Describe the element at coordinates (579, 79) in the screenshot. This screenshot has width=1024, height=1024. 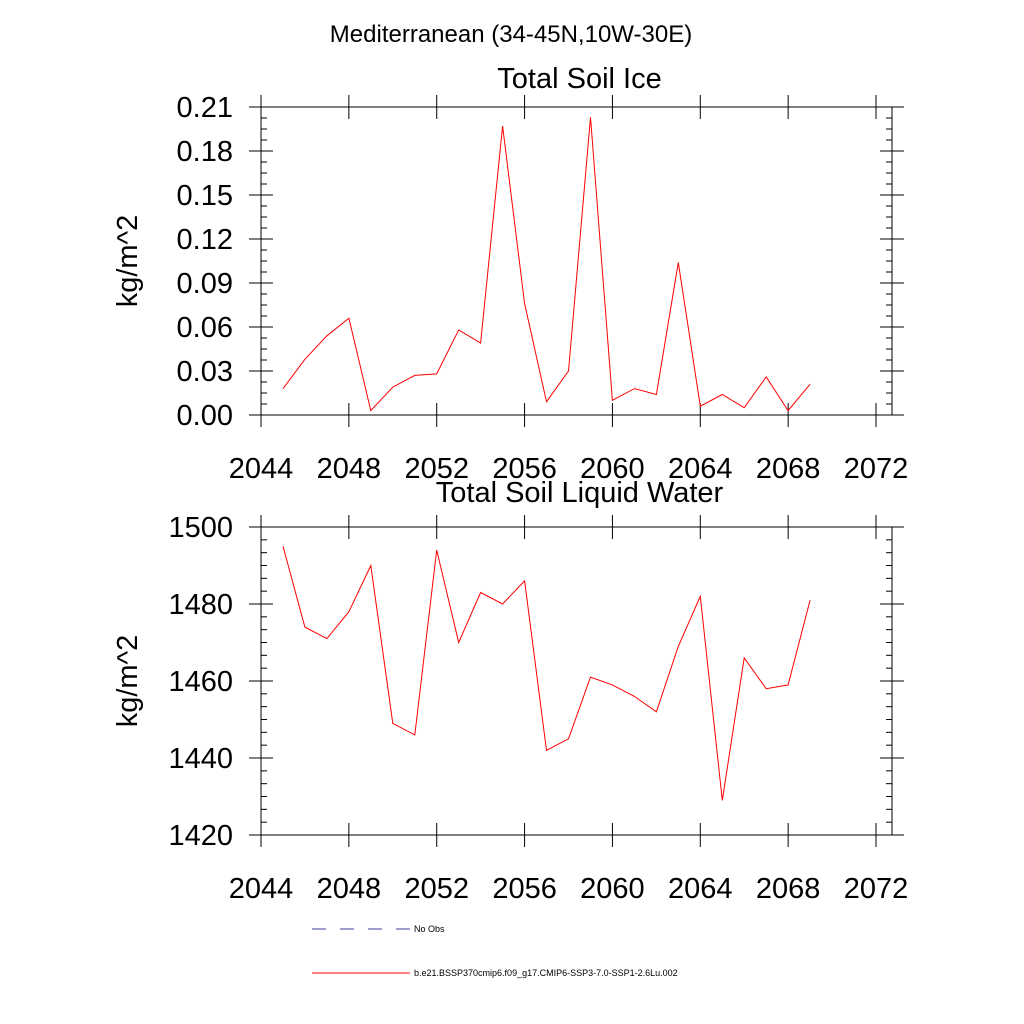
I see `panel-title: Total Soil Ice` at that location.